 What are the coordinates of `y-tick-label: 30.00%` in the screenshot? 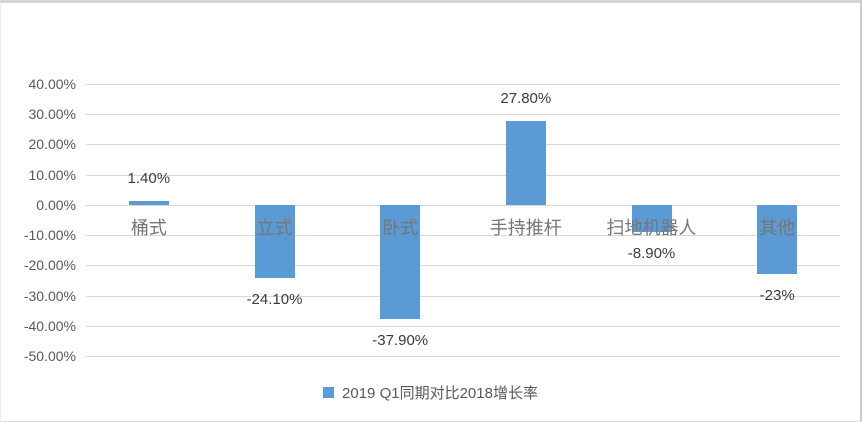 It's located at (52, 114).